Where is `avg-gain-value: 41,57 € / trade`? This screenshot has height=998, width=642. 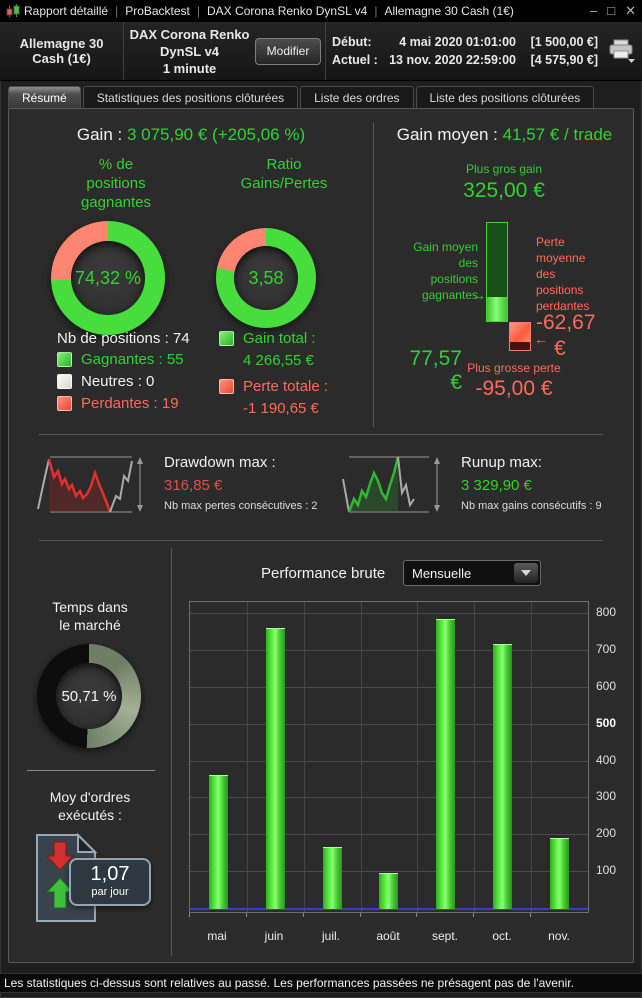
avg-gain-value: 41,57 € / trade is located at coordinates (557, 134).